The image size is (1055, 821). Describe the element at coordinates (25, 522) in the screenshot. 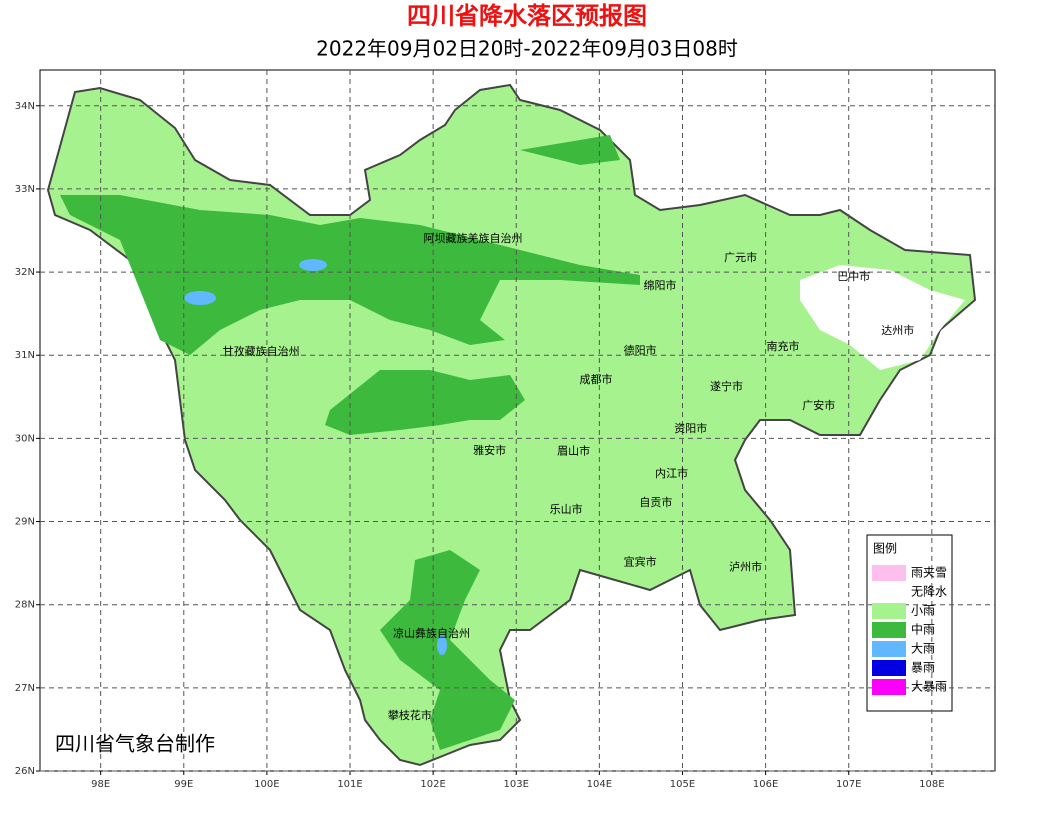

I see `y-tick-label: 29N` at that location.